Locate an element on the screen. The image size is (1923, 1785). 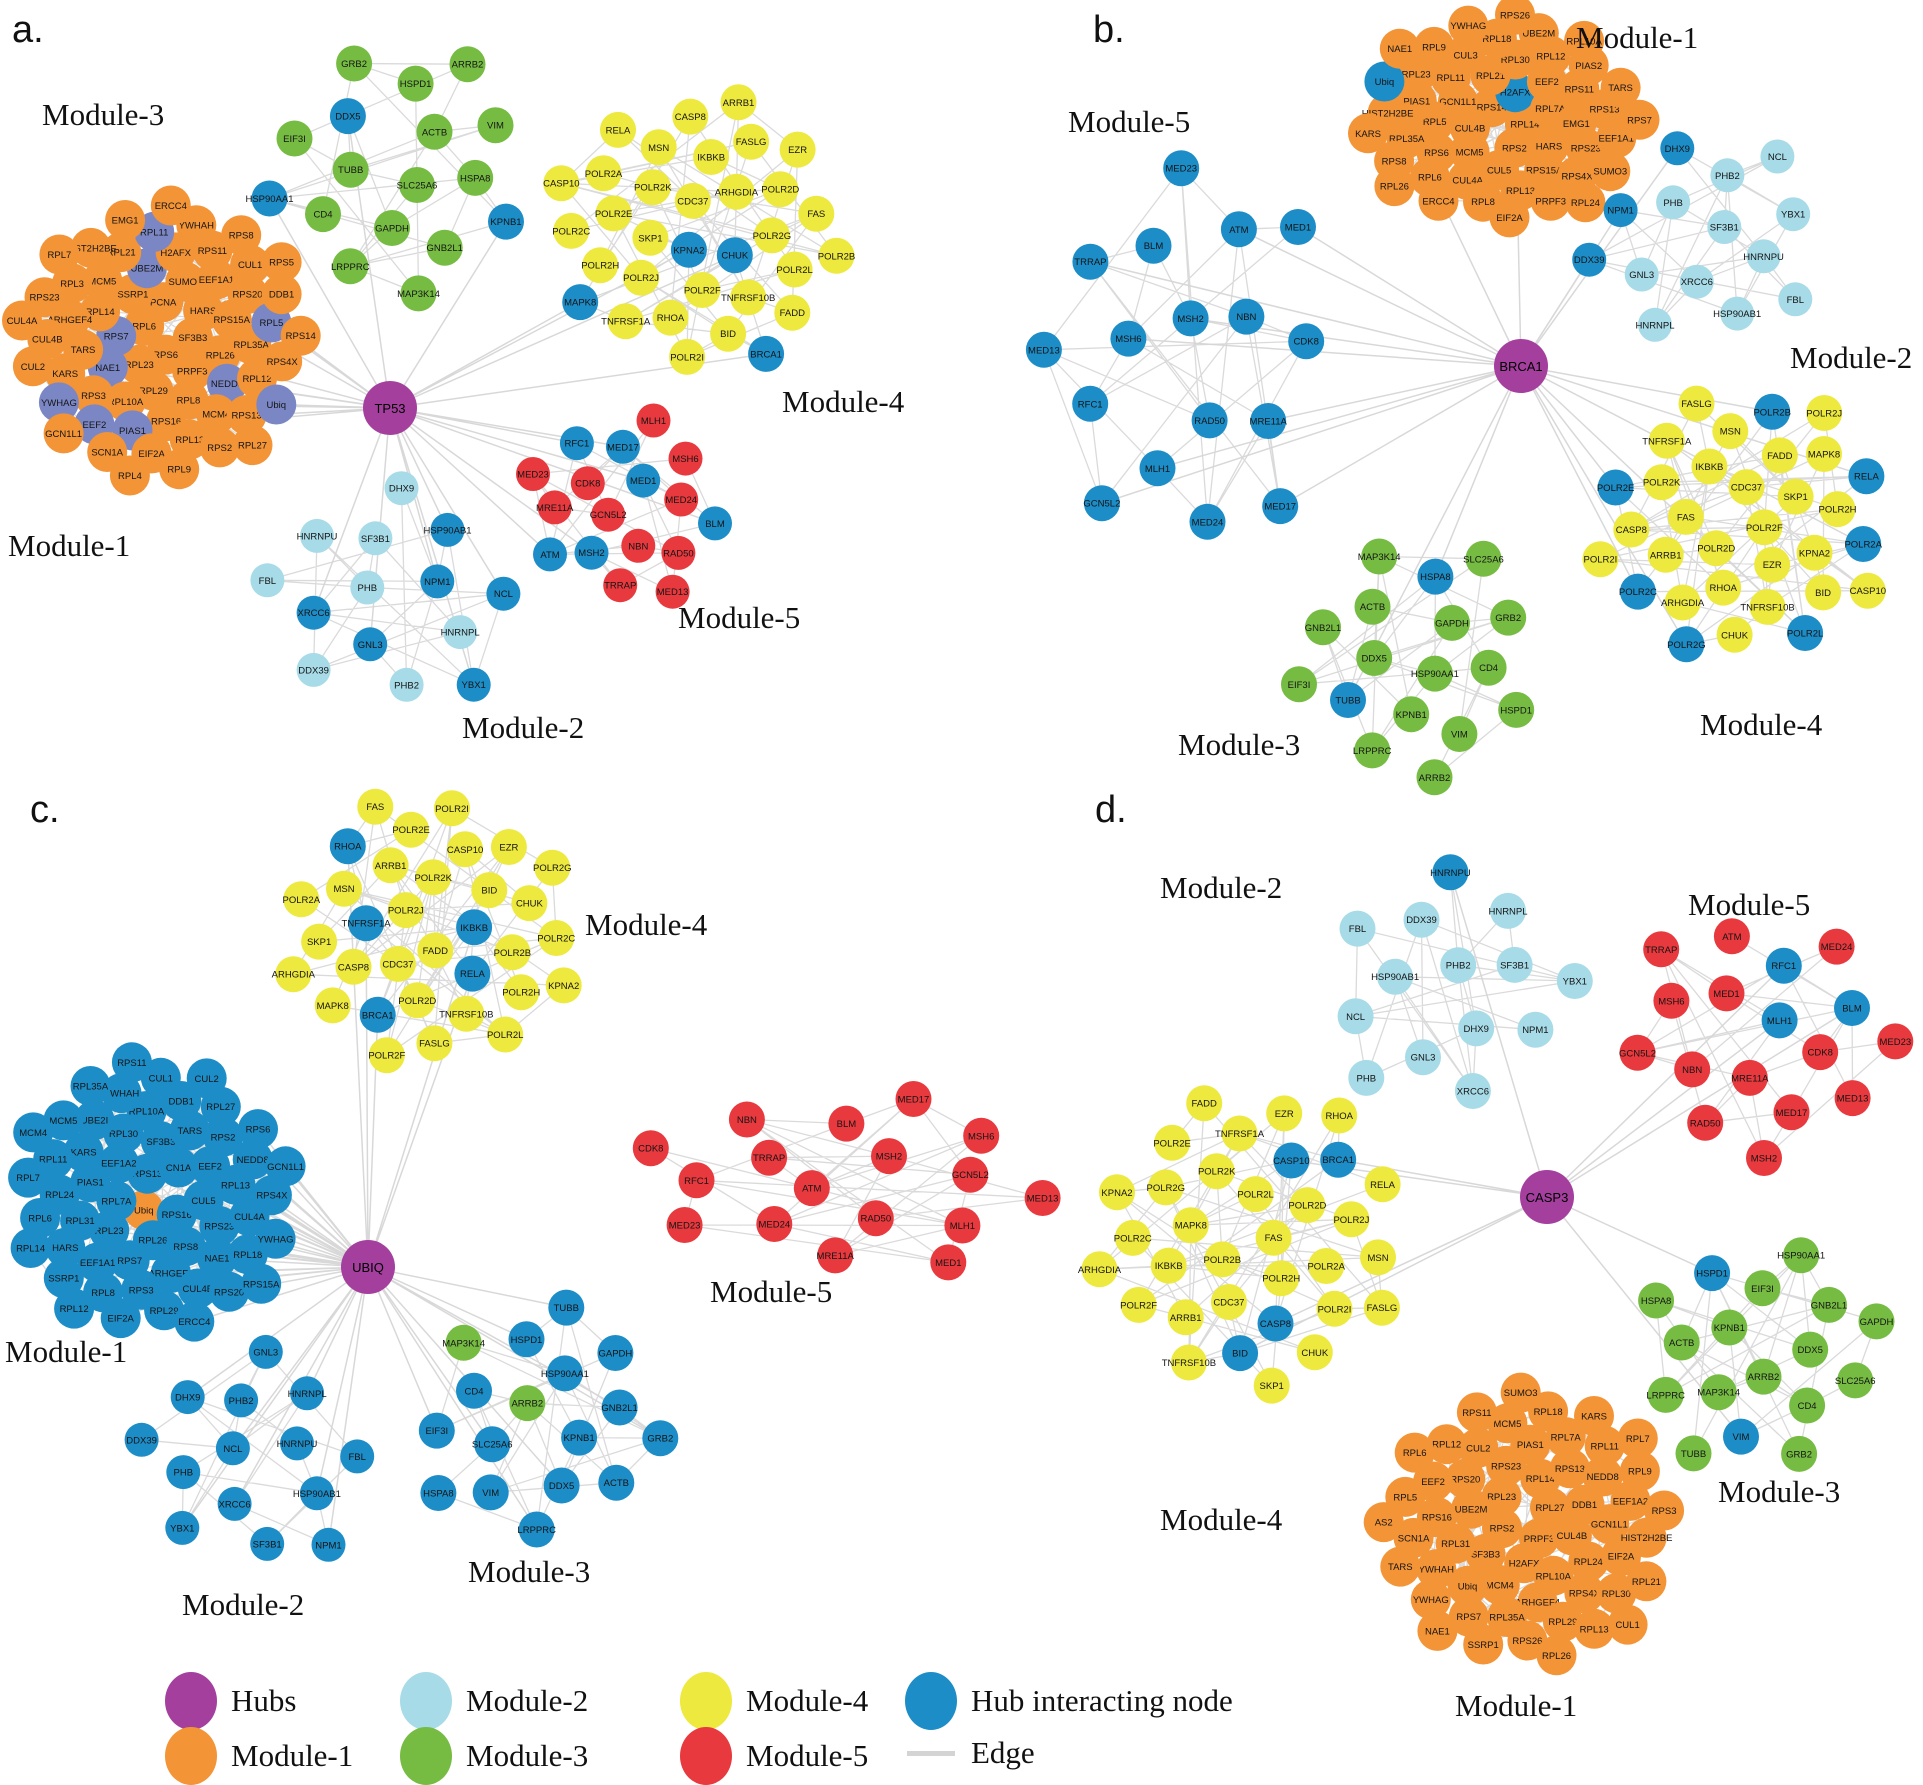
node-ACTB is located at coordinates (616, 1482).